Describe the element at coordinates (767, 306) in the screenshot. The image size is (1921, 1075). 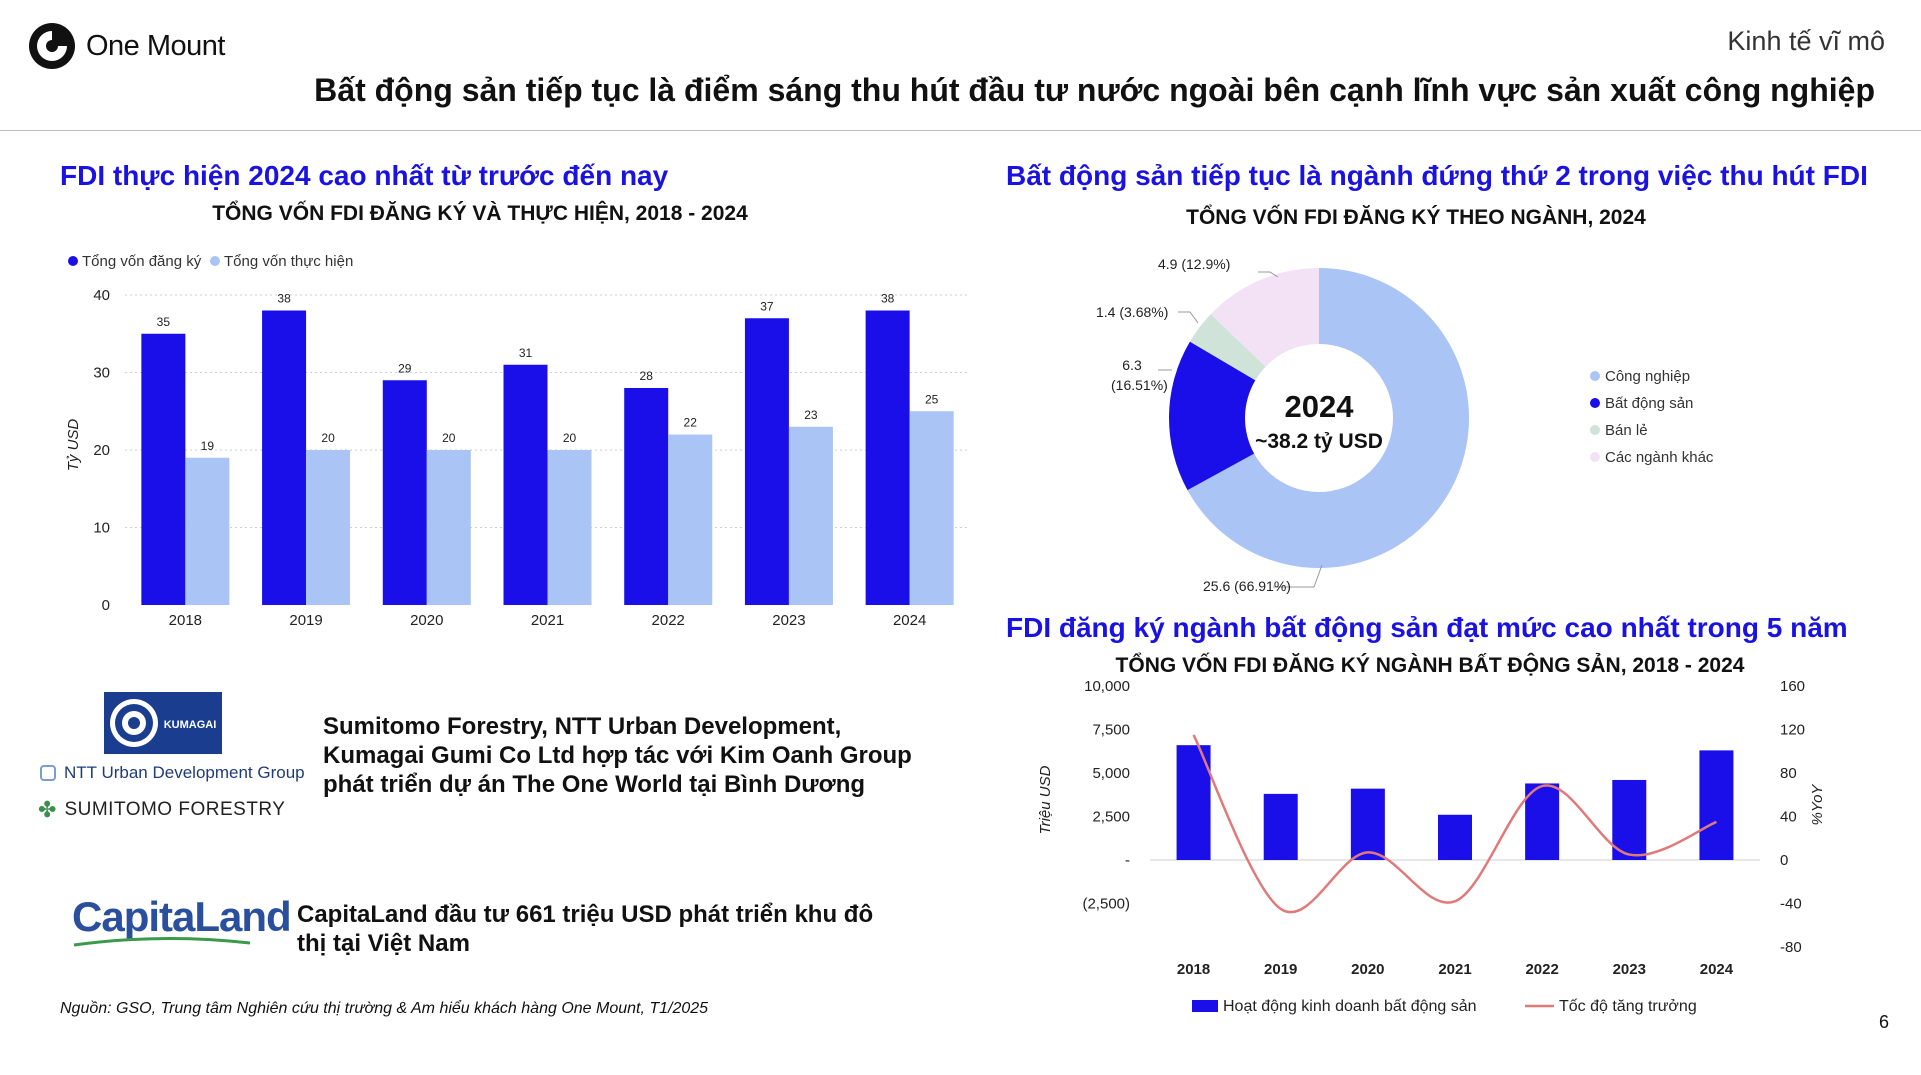
I see `bar-value-label: 37` at that location.